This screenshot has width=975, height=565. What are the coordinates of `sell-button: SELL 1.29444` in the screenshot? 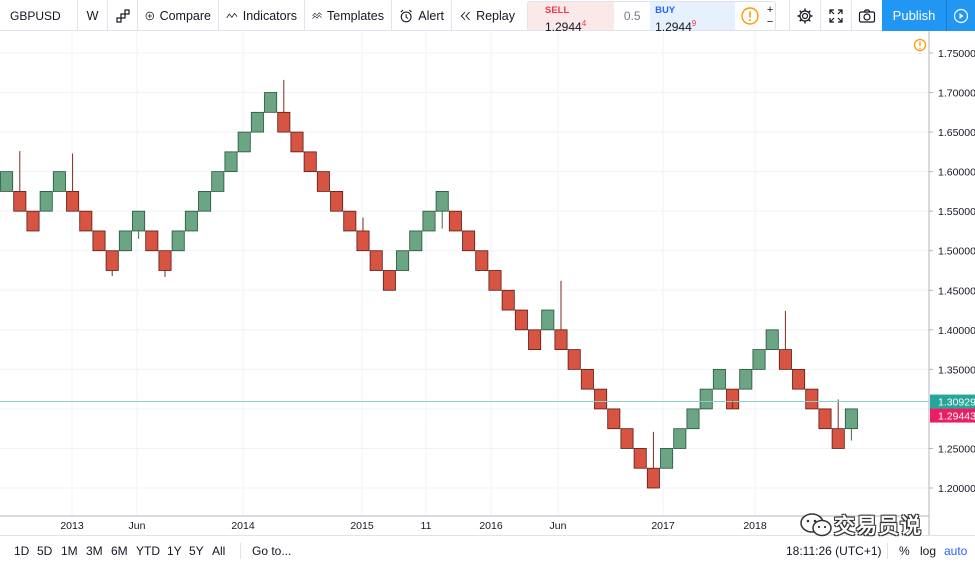 It's located at (571, 18).